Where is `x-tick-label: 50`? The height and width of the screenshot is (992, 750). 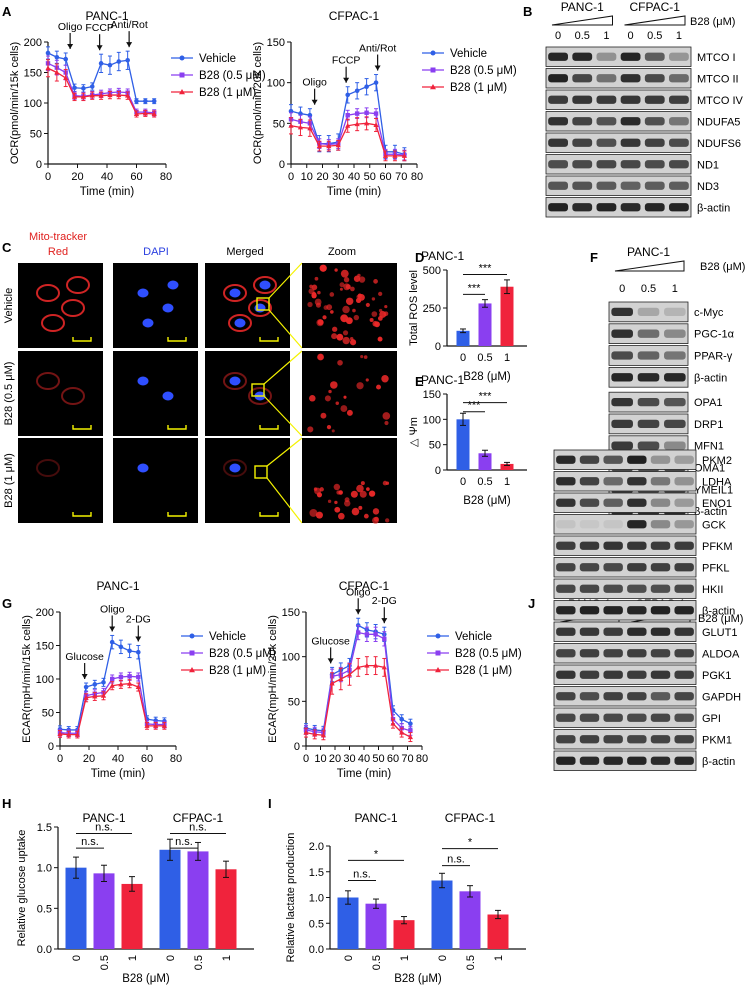 x-tick-label: 50 is located at coordinates (378, 759).